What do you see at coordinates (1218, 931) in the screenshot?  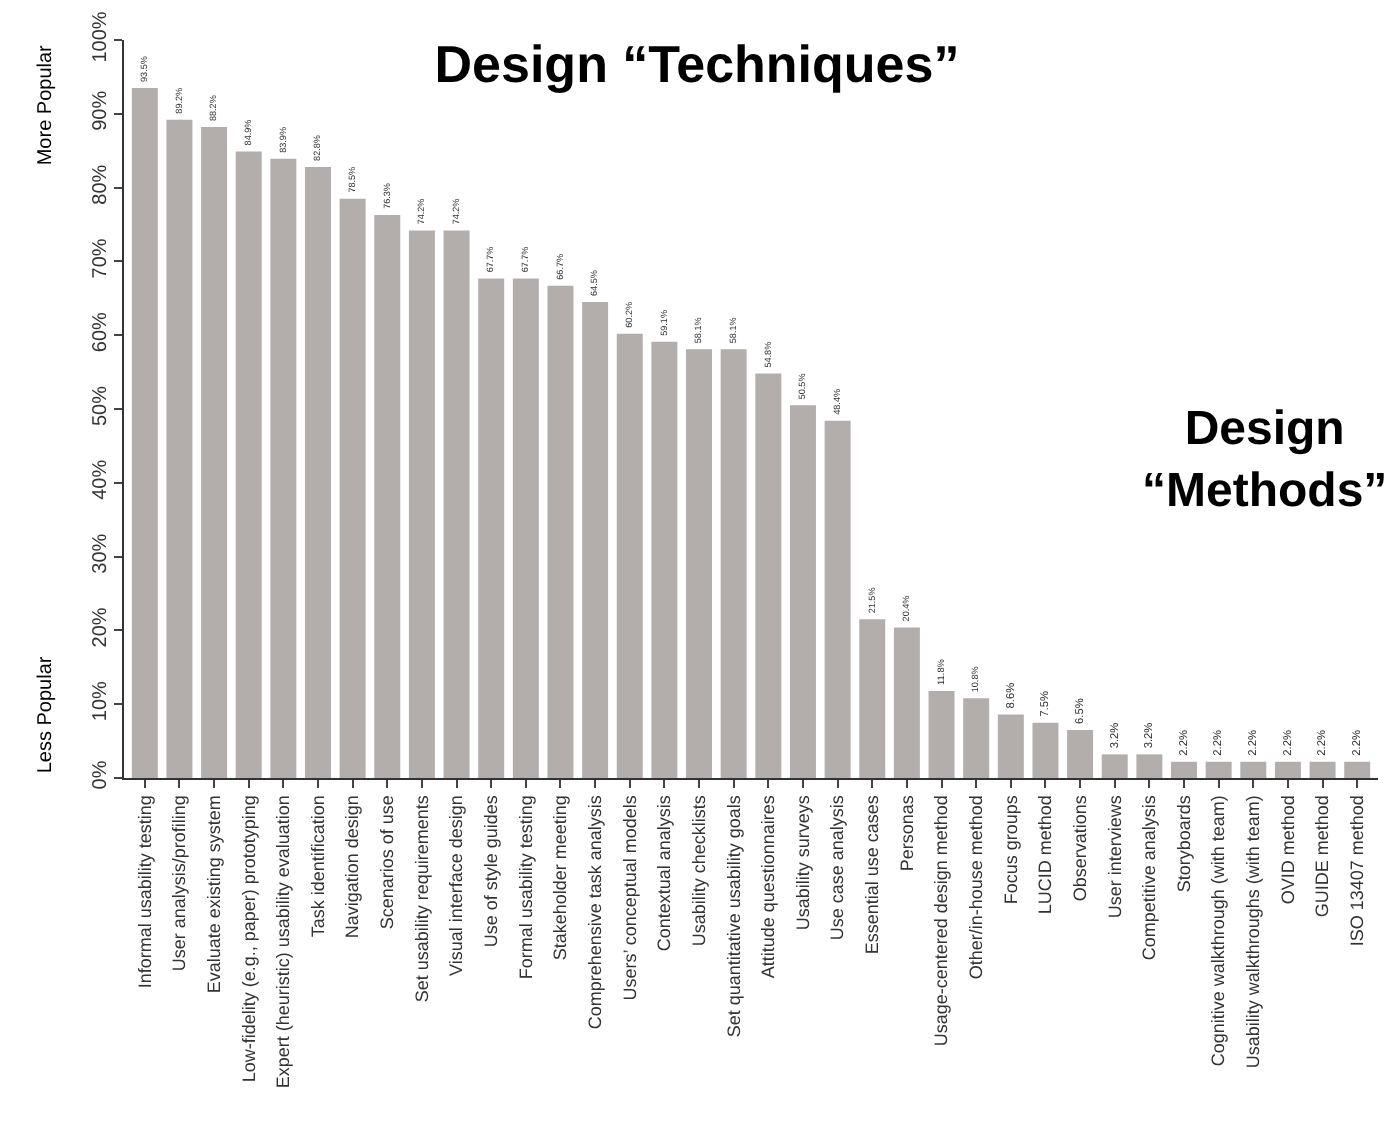 I see `x-tick-label: Cognitive walkthrough (with team)` at bounding box center [1218, 931].